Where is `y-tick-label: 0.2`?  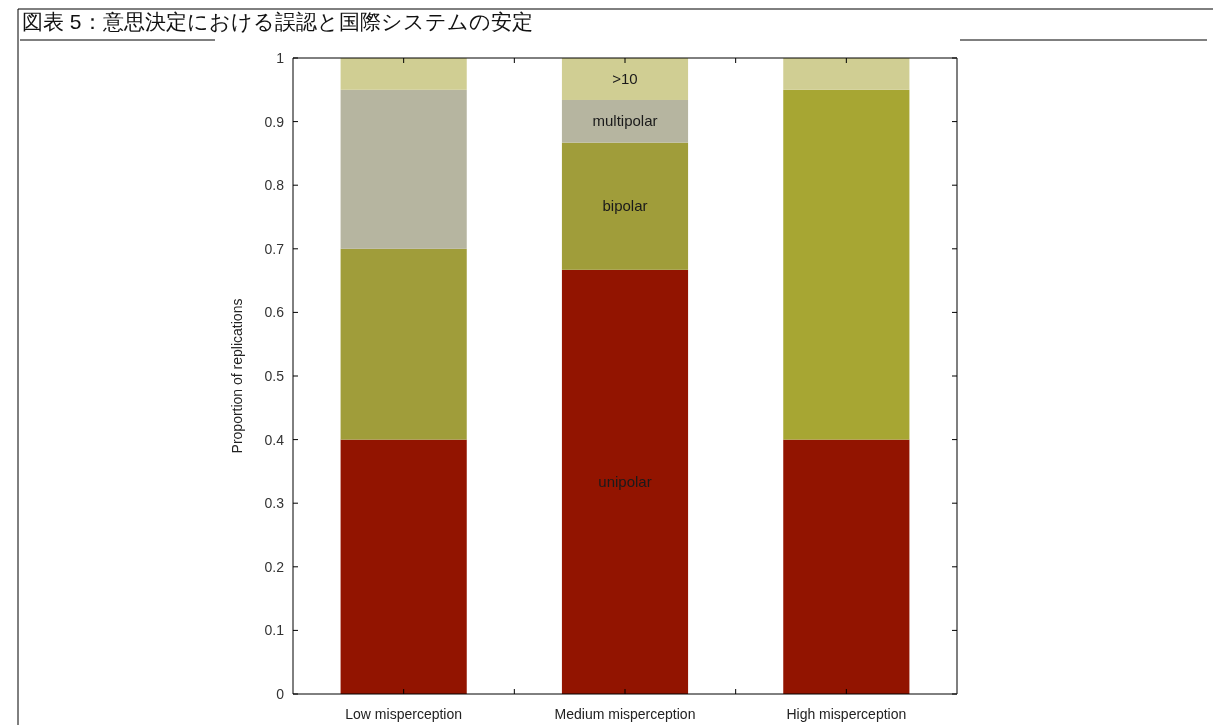
y-tick-label: 0.2 is located at coordinates (274, 566).